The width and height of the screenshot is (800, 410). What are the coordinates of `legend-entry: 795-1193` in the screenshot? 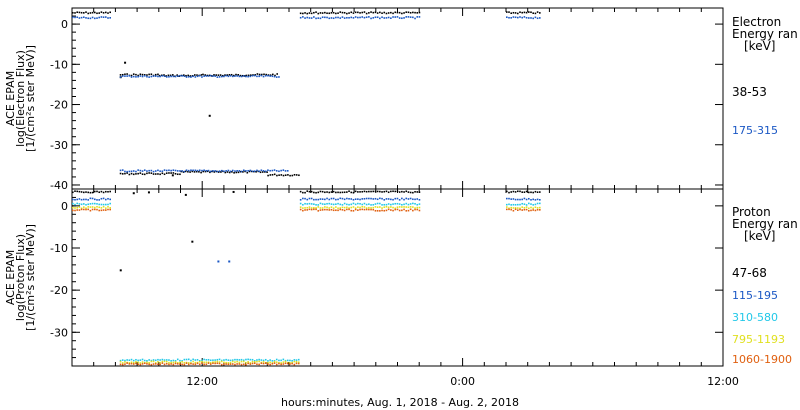 It's located at (758, 339).